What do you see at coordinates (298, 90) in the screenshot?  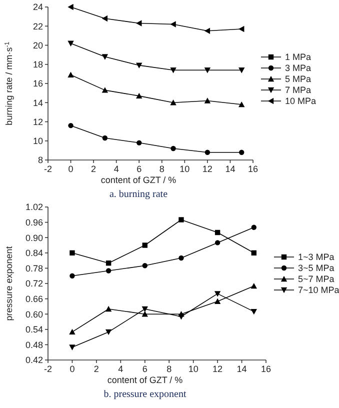 I see `legend-label: 7 MPa` at bounding box center [298, 90].